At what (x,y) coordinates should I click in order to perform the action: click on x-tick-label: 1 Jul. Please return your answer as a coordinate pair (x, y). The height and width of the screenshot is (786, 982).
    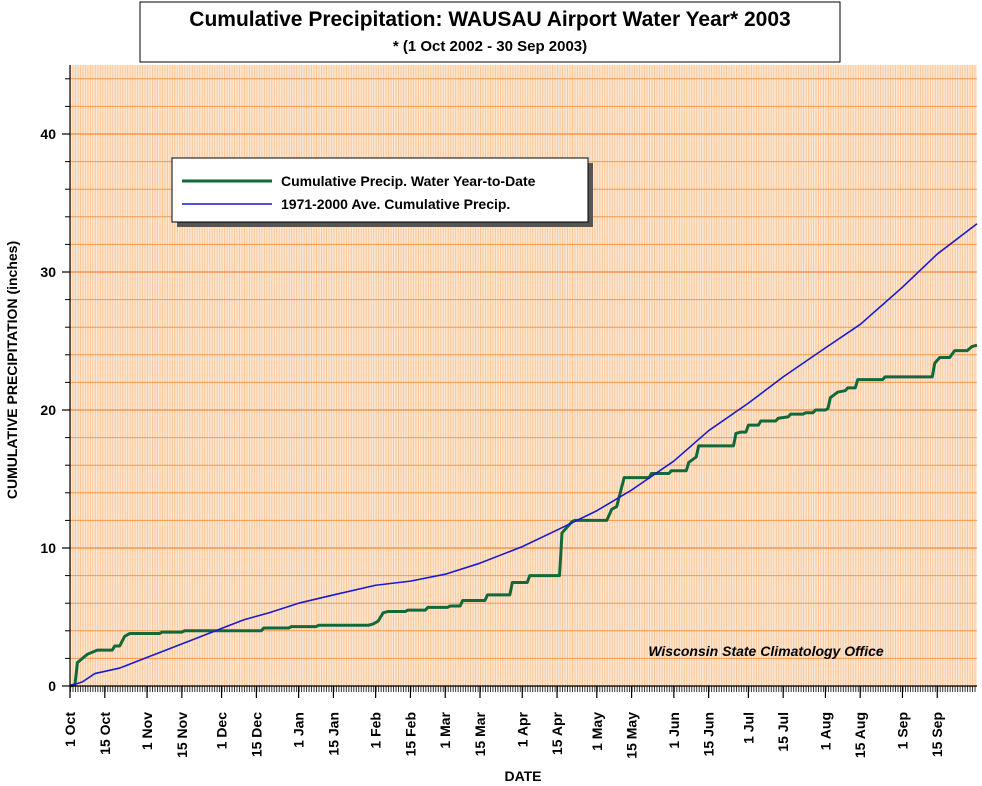
    Looking at the image, I should click on (748, 728).